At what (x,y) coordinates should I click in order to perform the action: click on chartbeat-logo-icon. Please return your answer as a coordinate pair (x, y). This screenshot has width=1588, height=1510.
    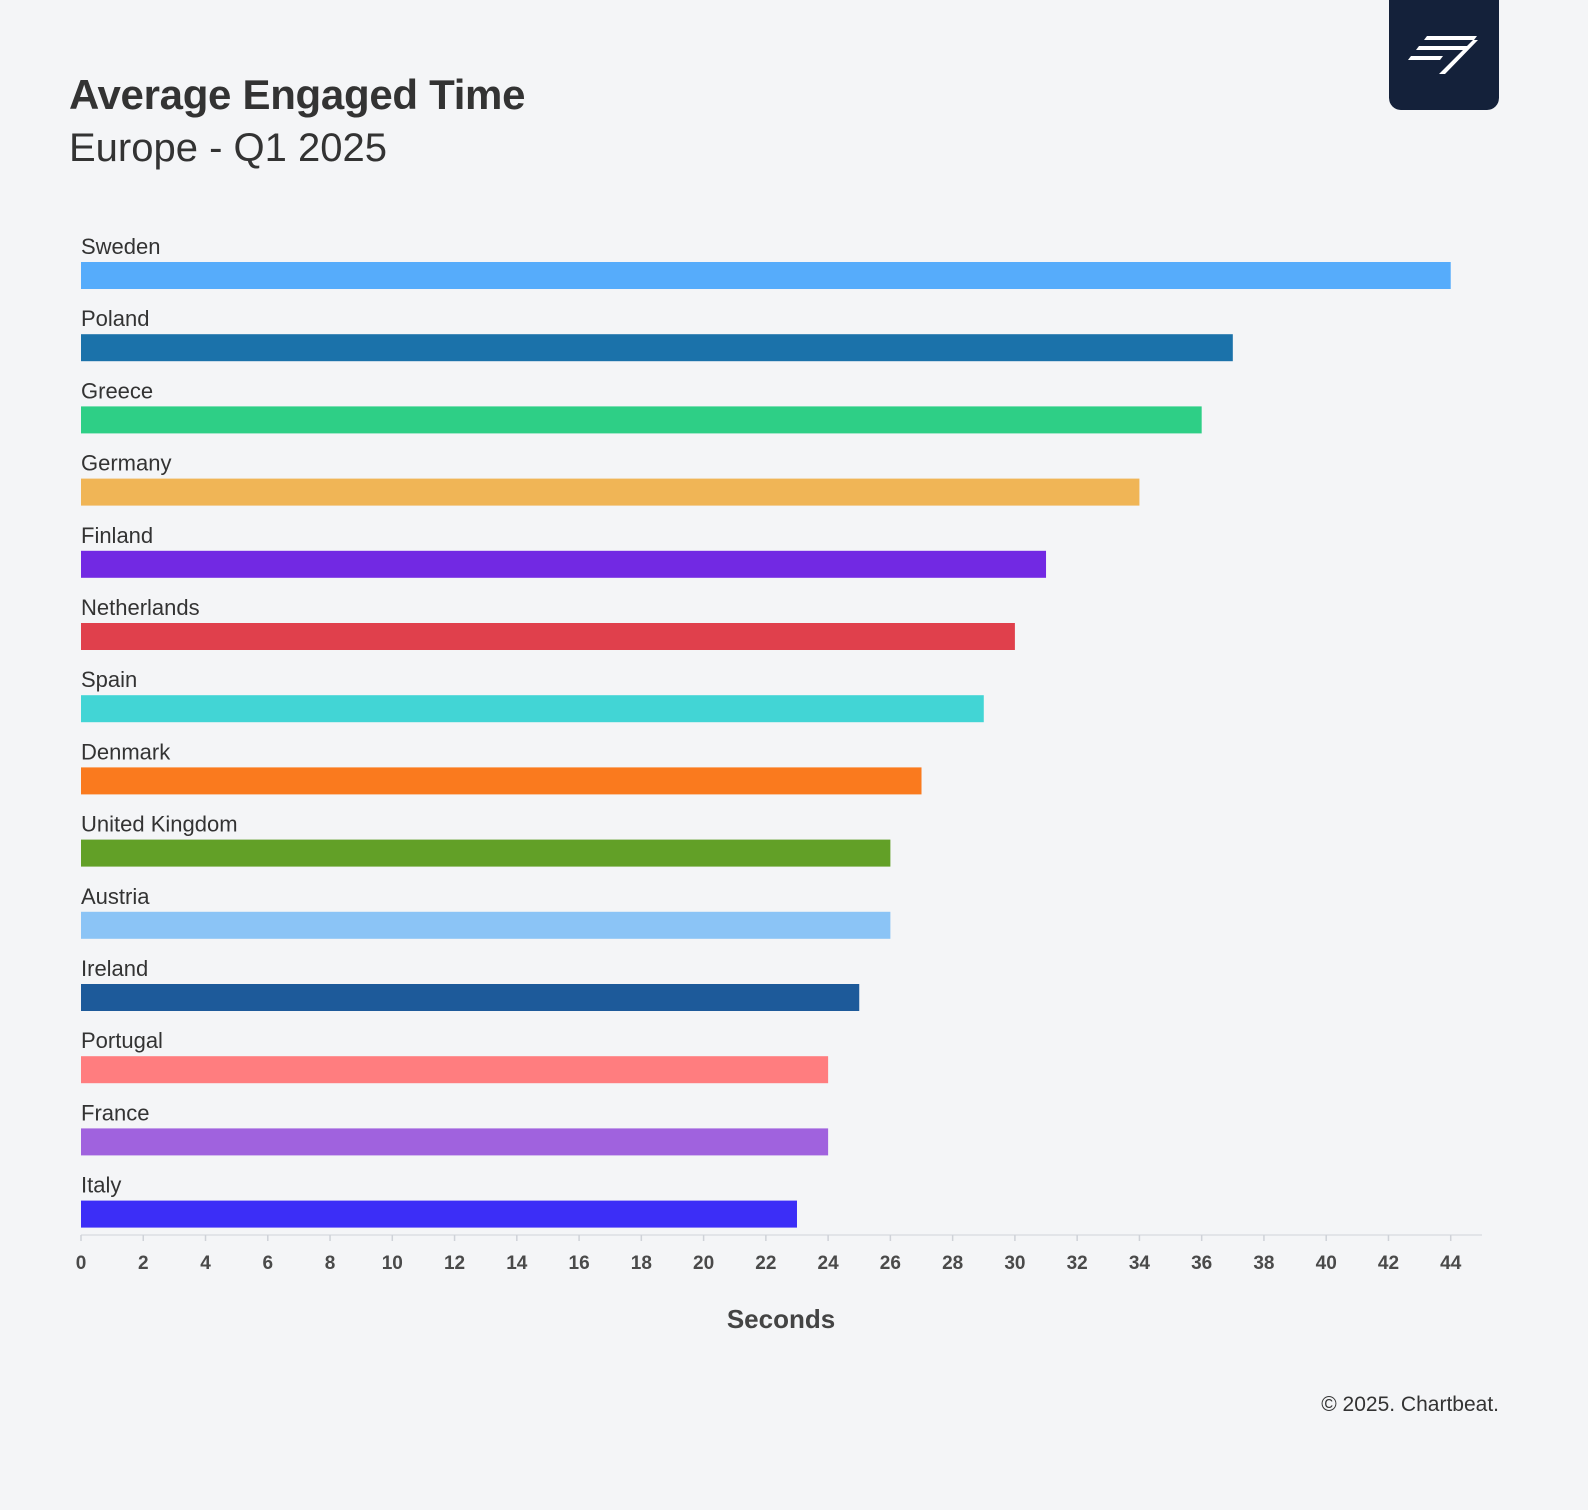
    Looking at the image, I should click on (1444, 55).